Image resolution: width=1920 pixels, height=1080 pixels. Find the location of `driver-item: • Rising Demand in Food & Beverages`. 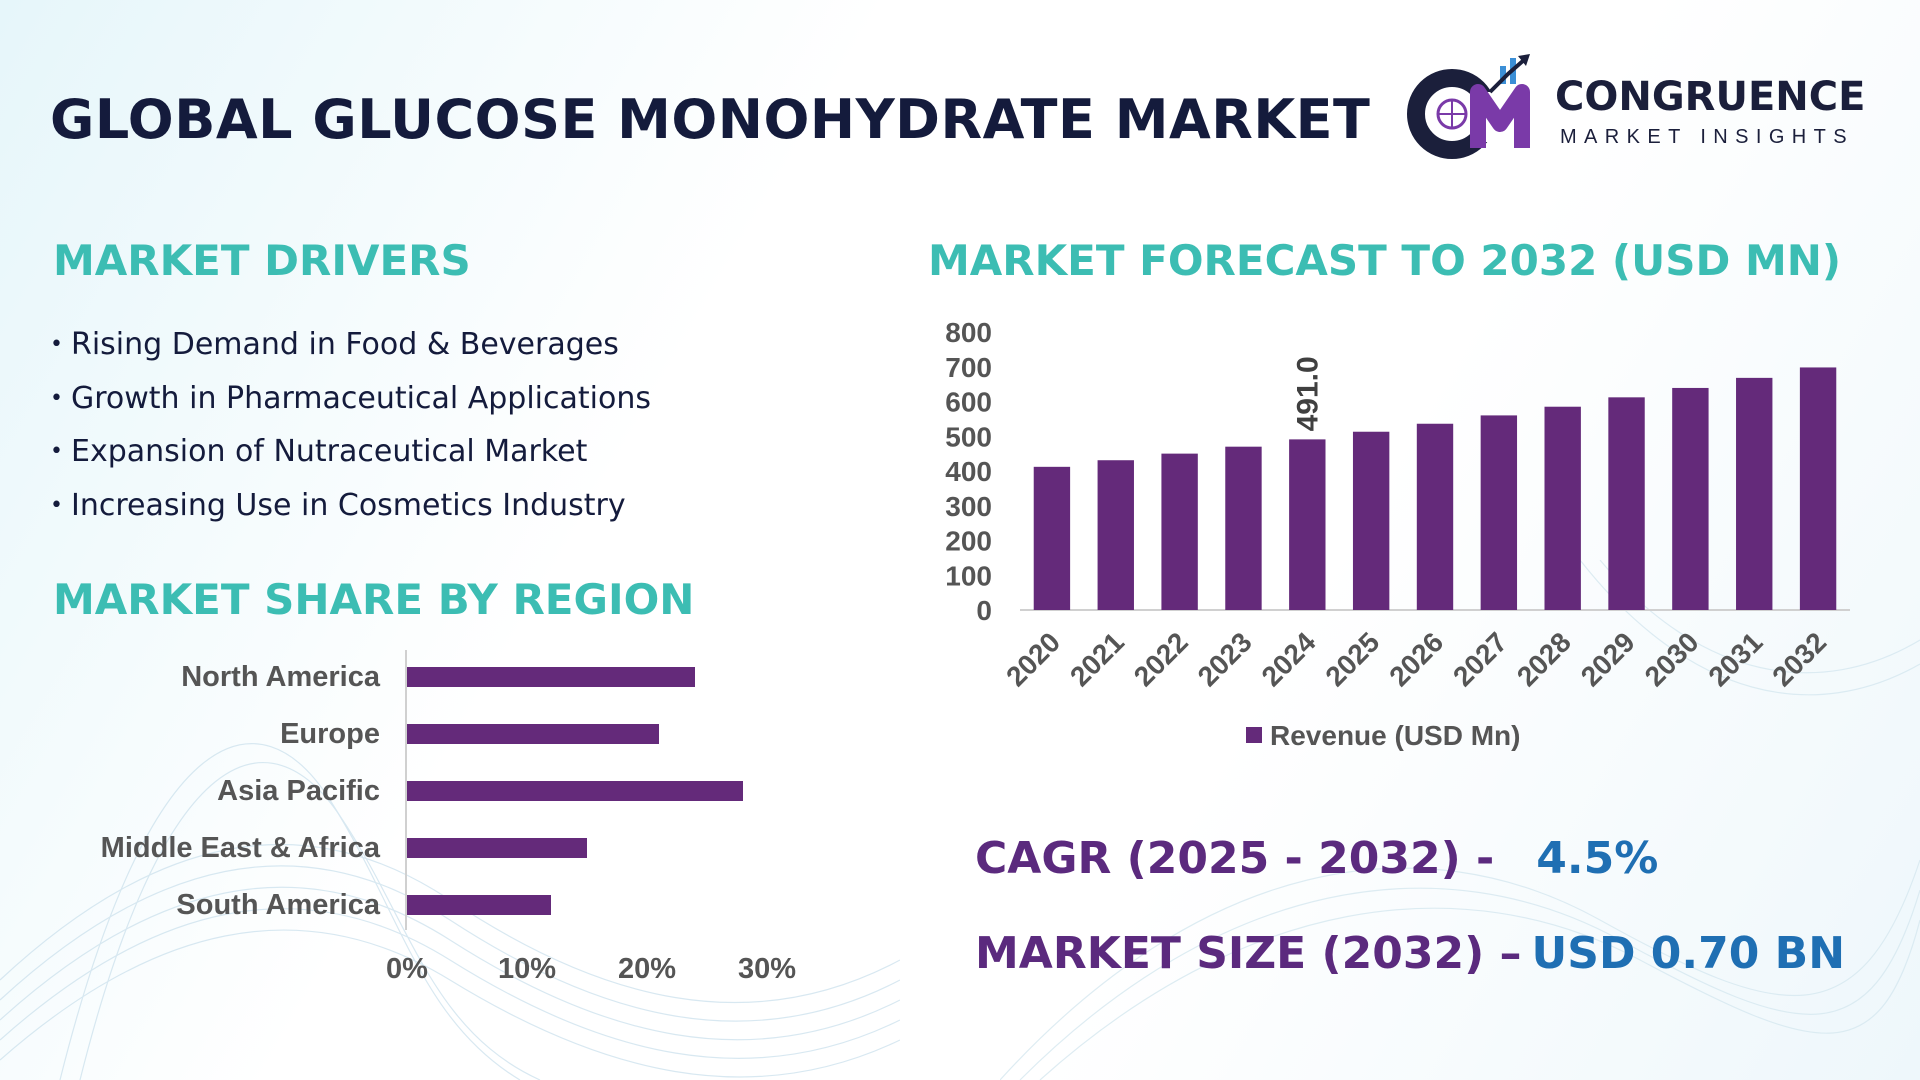

driver-item: • Rising Demand in Food & Beverages is located at coordinates (334, 344).